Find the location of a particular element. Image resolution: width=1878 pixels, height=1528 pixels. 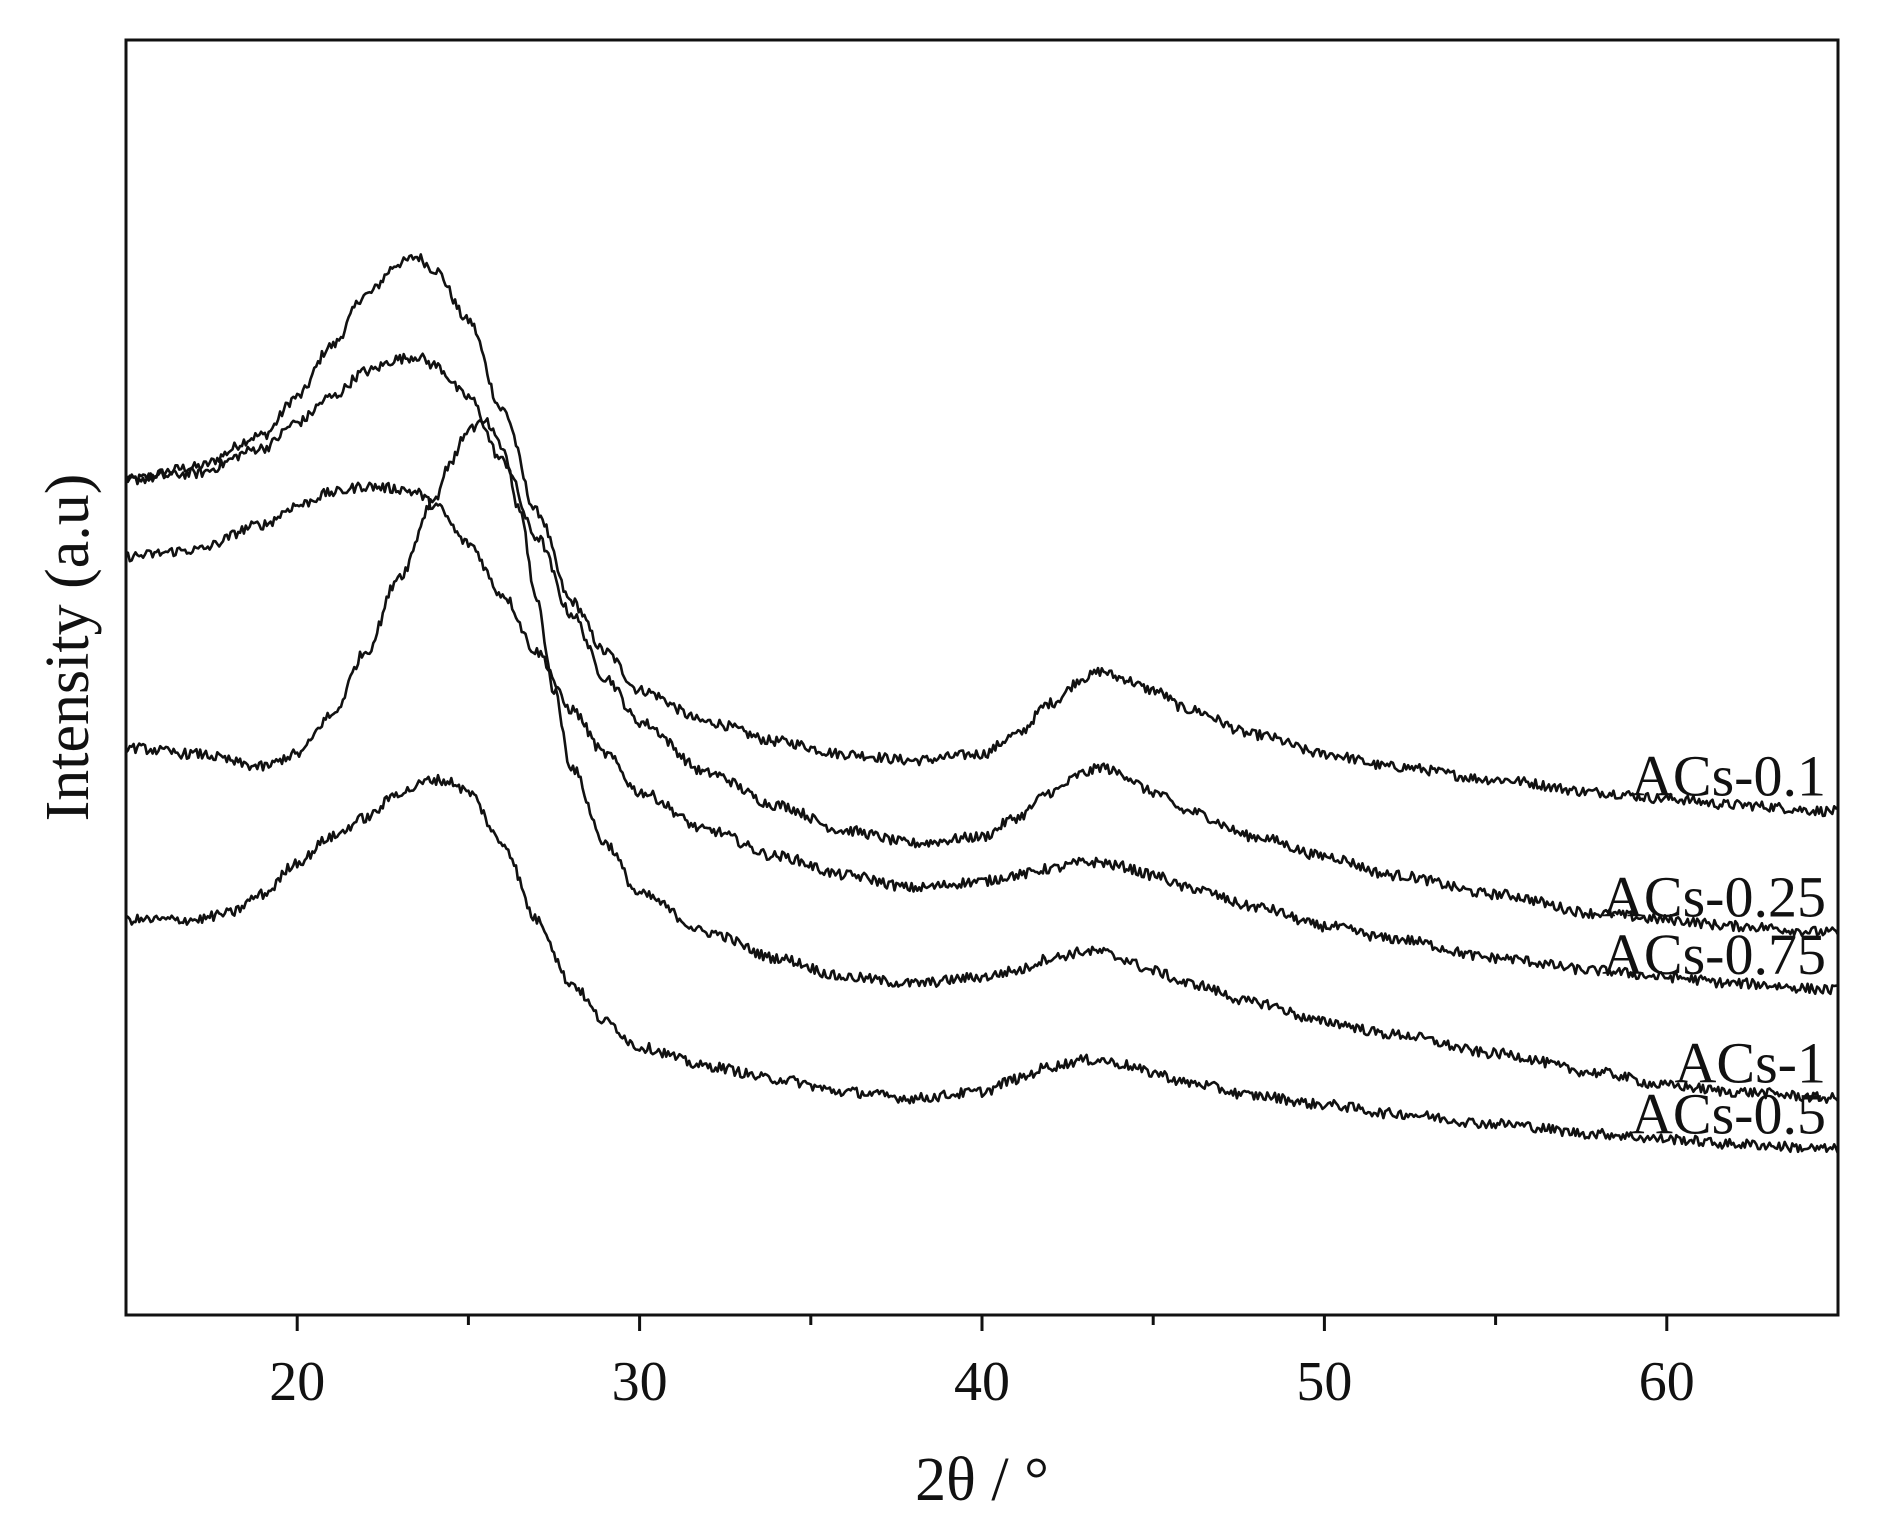

series-label-acs-0-5: ACs-0.5 is located at coordinates (1728, 1113).